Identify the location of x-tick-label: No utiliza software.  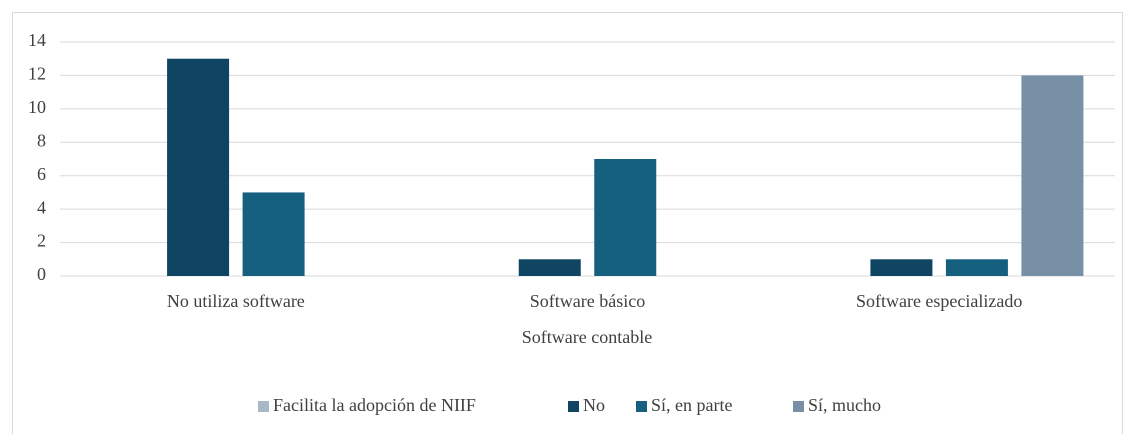
(236, 301).